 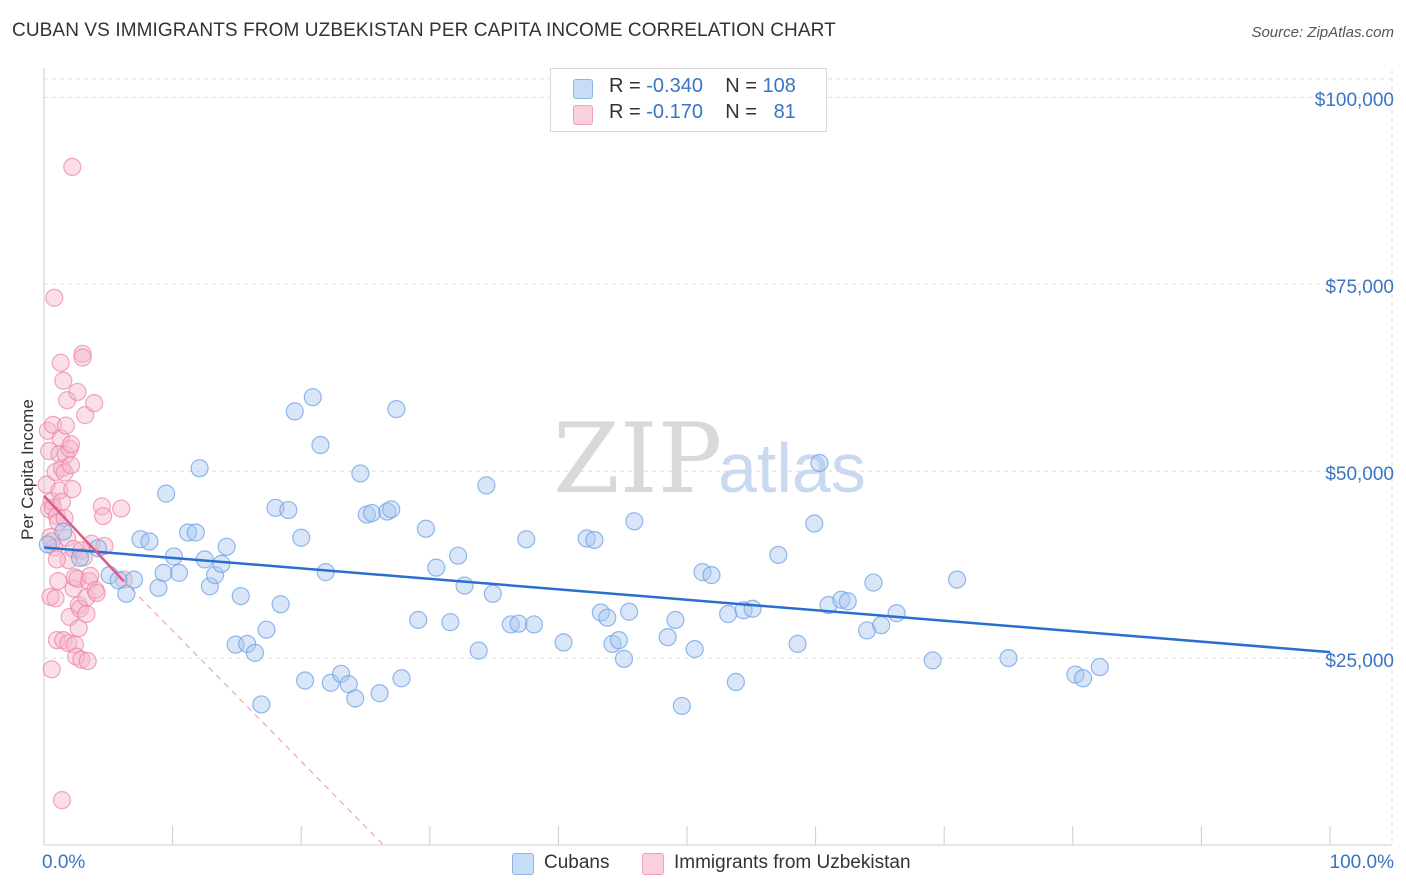 I want to click on legend-n-value: 81, so click(x=784, y=112).